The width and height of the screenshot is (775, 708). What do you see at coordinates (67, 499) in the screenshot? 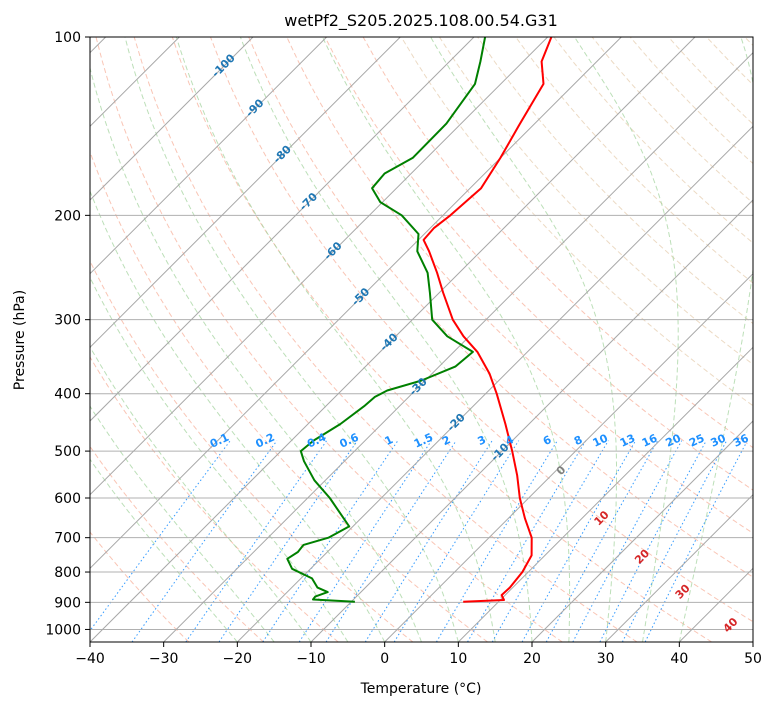
I see `y-tick-label: 600` at bounding box center [67, 499].